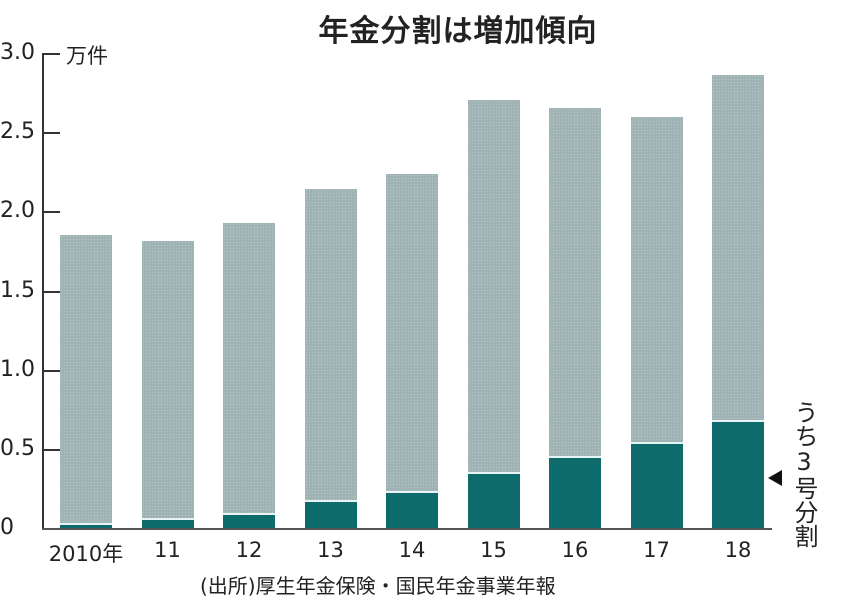 The width and height of the screenshot is (856, 608). Describe the element at coordinates (17, 448) in the screenshot. I see `y-tick-label: 0.5` at that location.